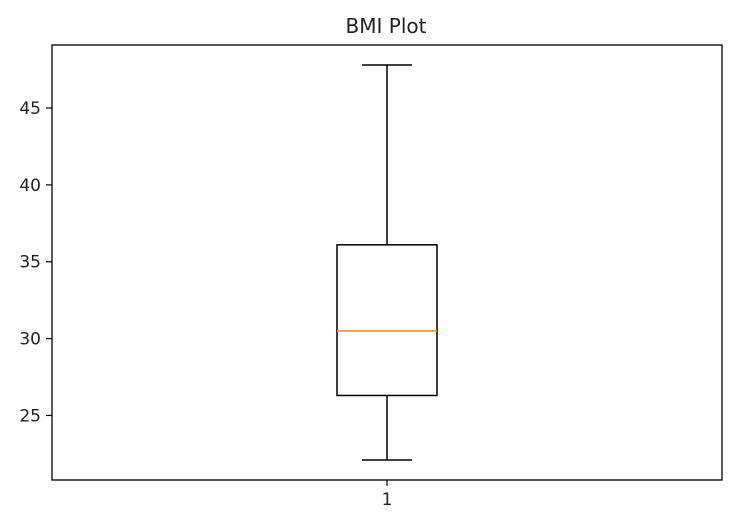 This screenshot has height=528, width=738. What do you see at coordinates (30, 109) in the screenshot?
I see `y-tick-label: 45` at bounding box center [30, 109].